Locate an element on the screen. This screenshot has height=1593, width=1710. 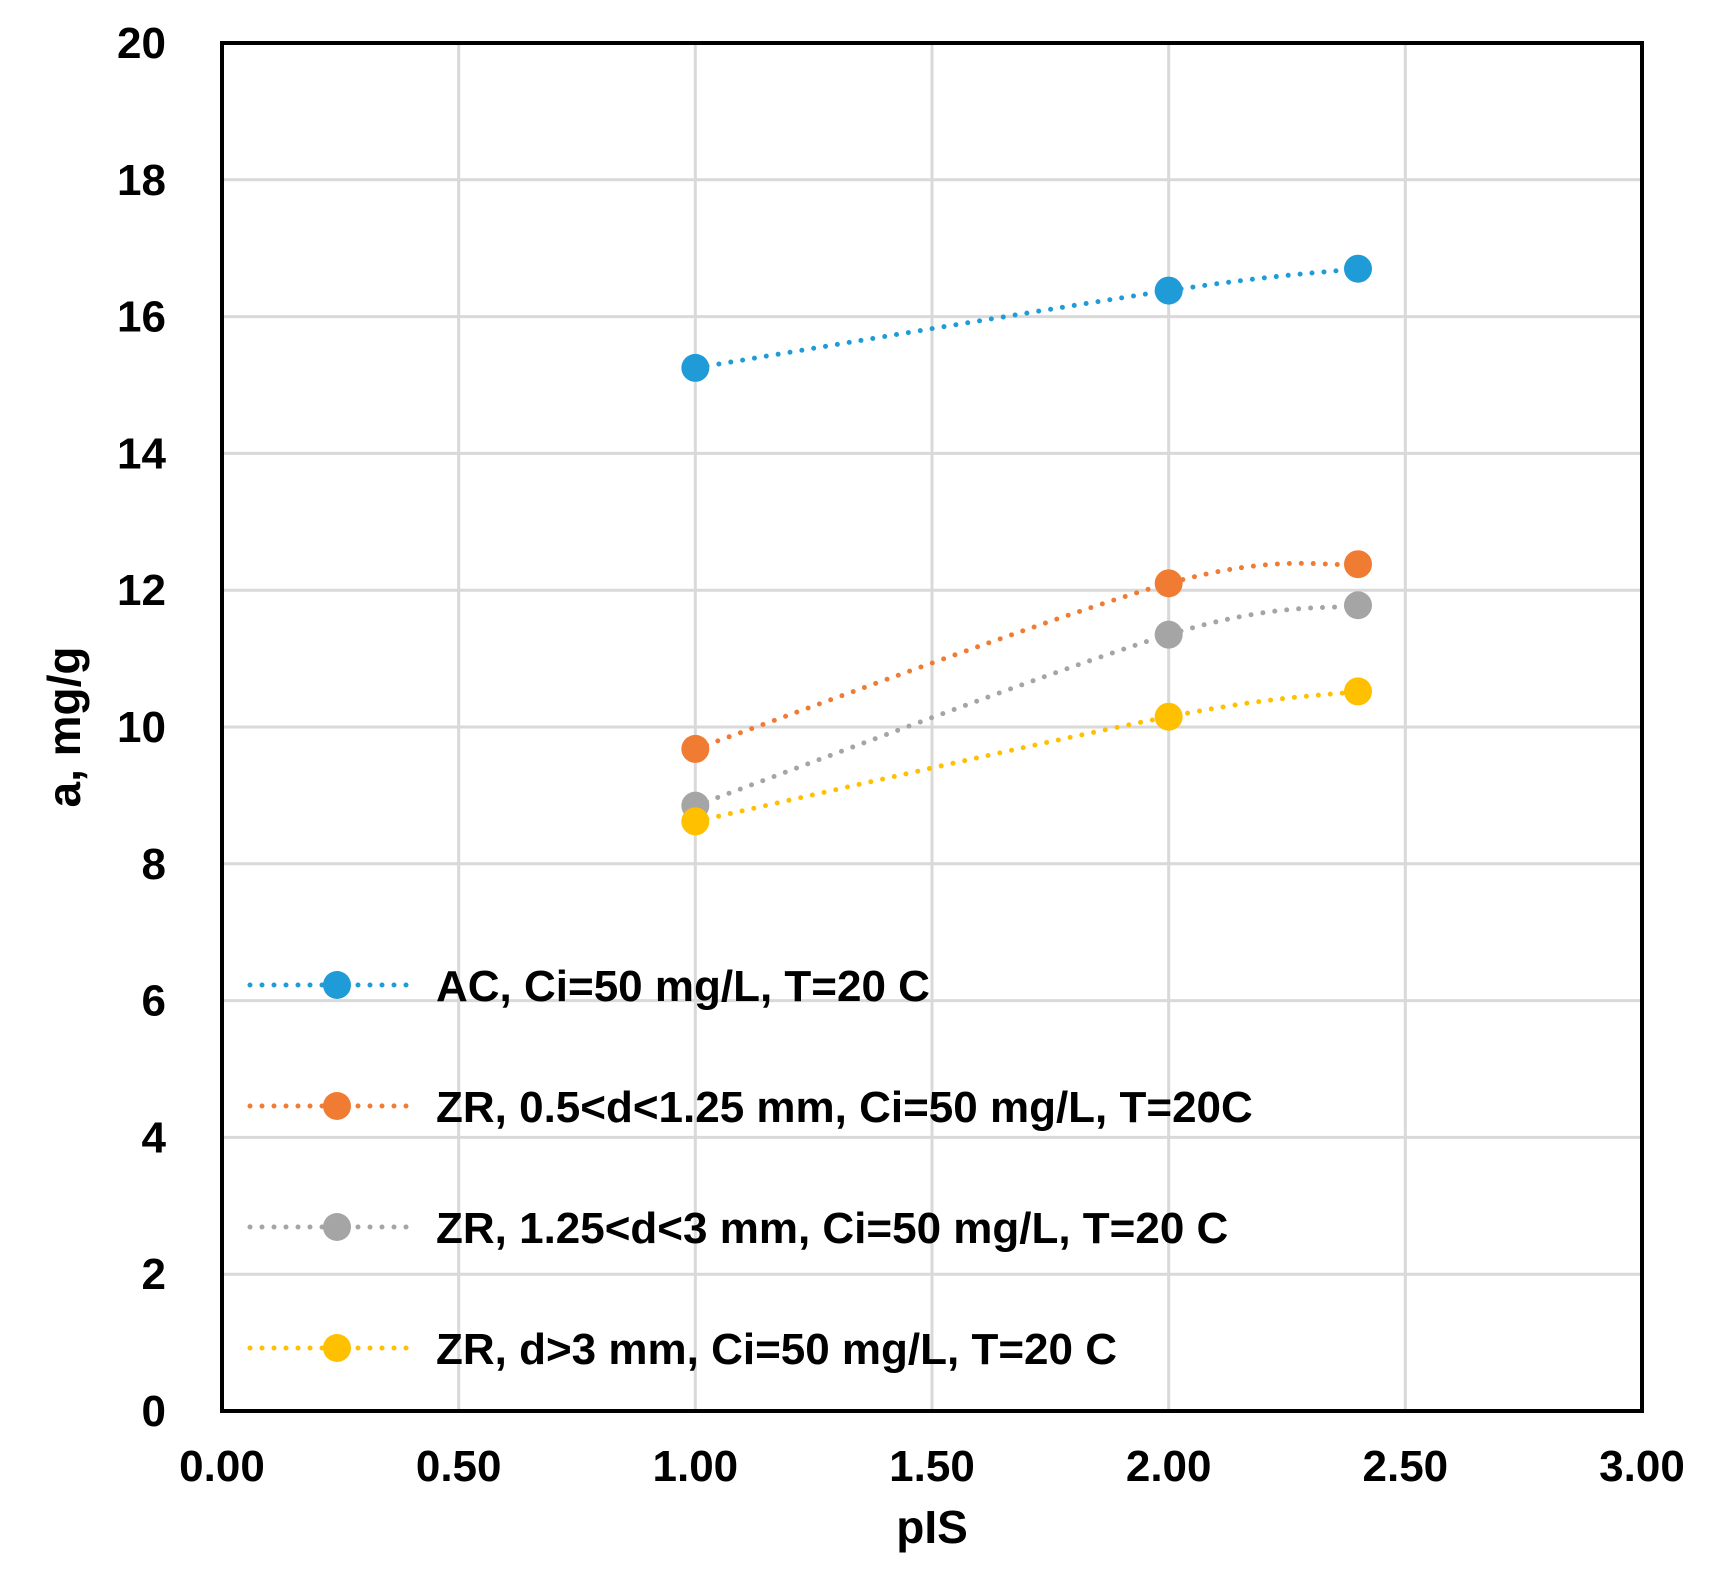
legend-label-1: ZR, 0.5<d<1.25 mm, Ci=50 mg/L, T=20C is located at coordinates (844, 1107).